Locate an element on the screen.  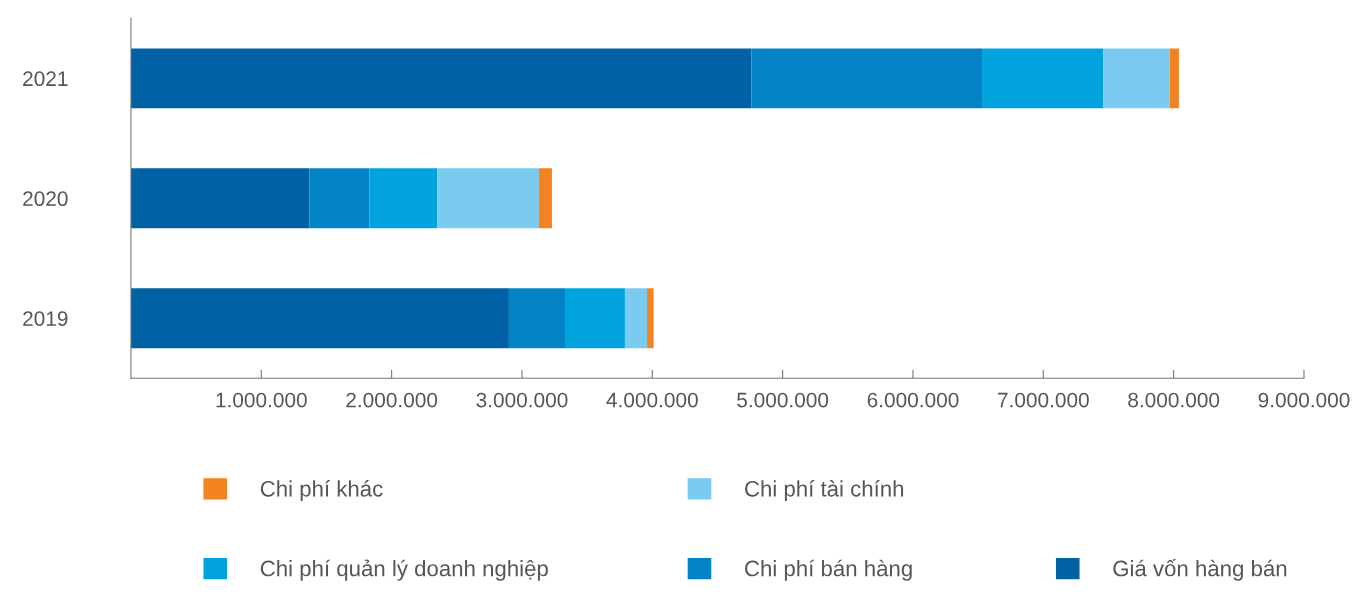
legend-label: Giá vốn hàng bán is located at coordinates (1200, 570).